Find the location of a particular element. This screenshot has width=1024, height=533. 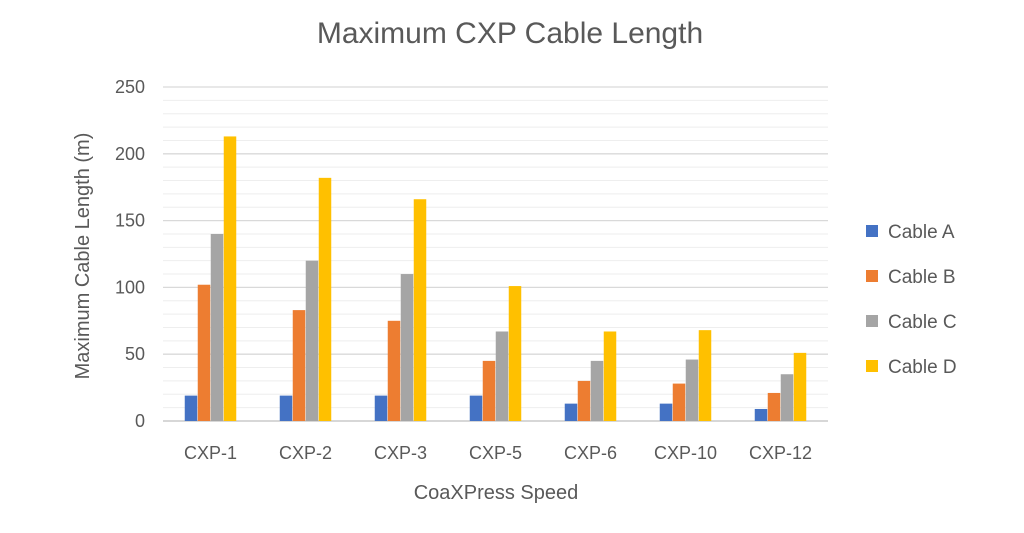

legend-label: Cable D is located at coordinates (922, 367).